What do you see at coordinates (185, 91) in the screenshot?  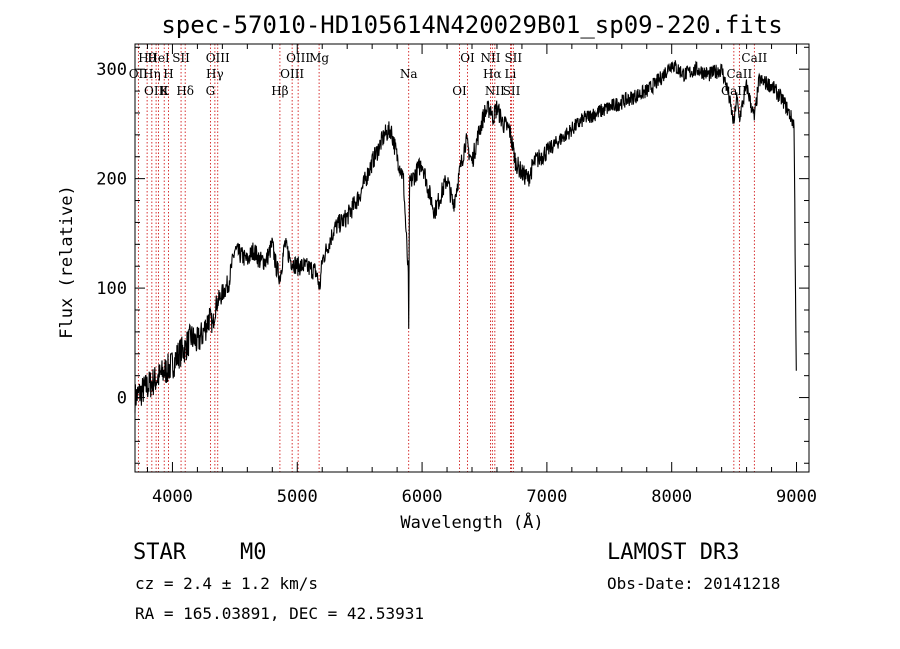 I see `line-marker-label: Hδ` at bounding box center [185, 91].